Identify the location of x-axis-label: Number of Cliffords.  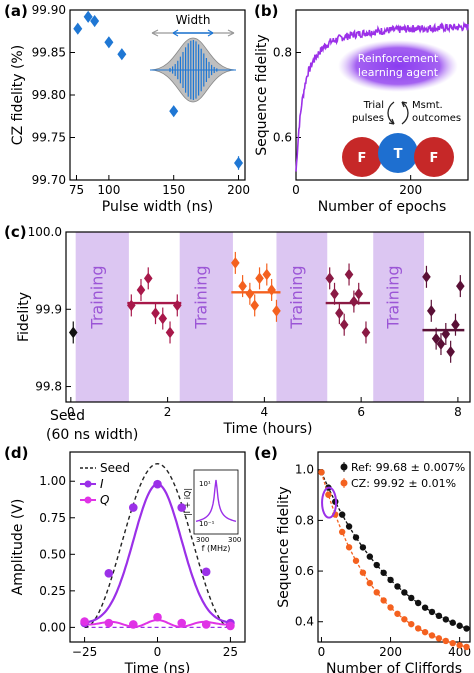
(394, 667).